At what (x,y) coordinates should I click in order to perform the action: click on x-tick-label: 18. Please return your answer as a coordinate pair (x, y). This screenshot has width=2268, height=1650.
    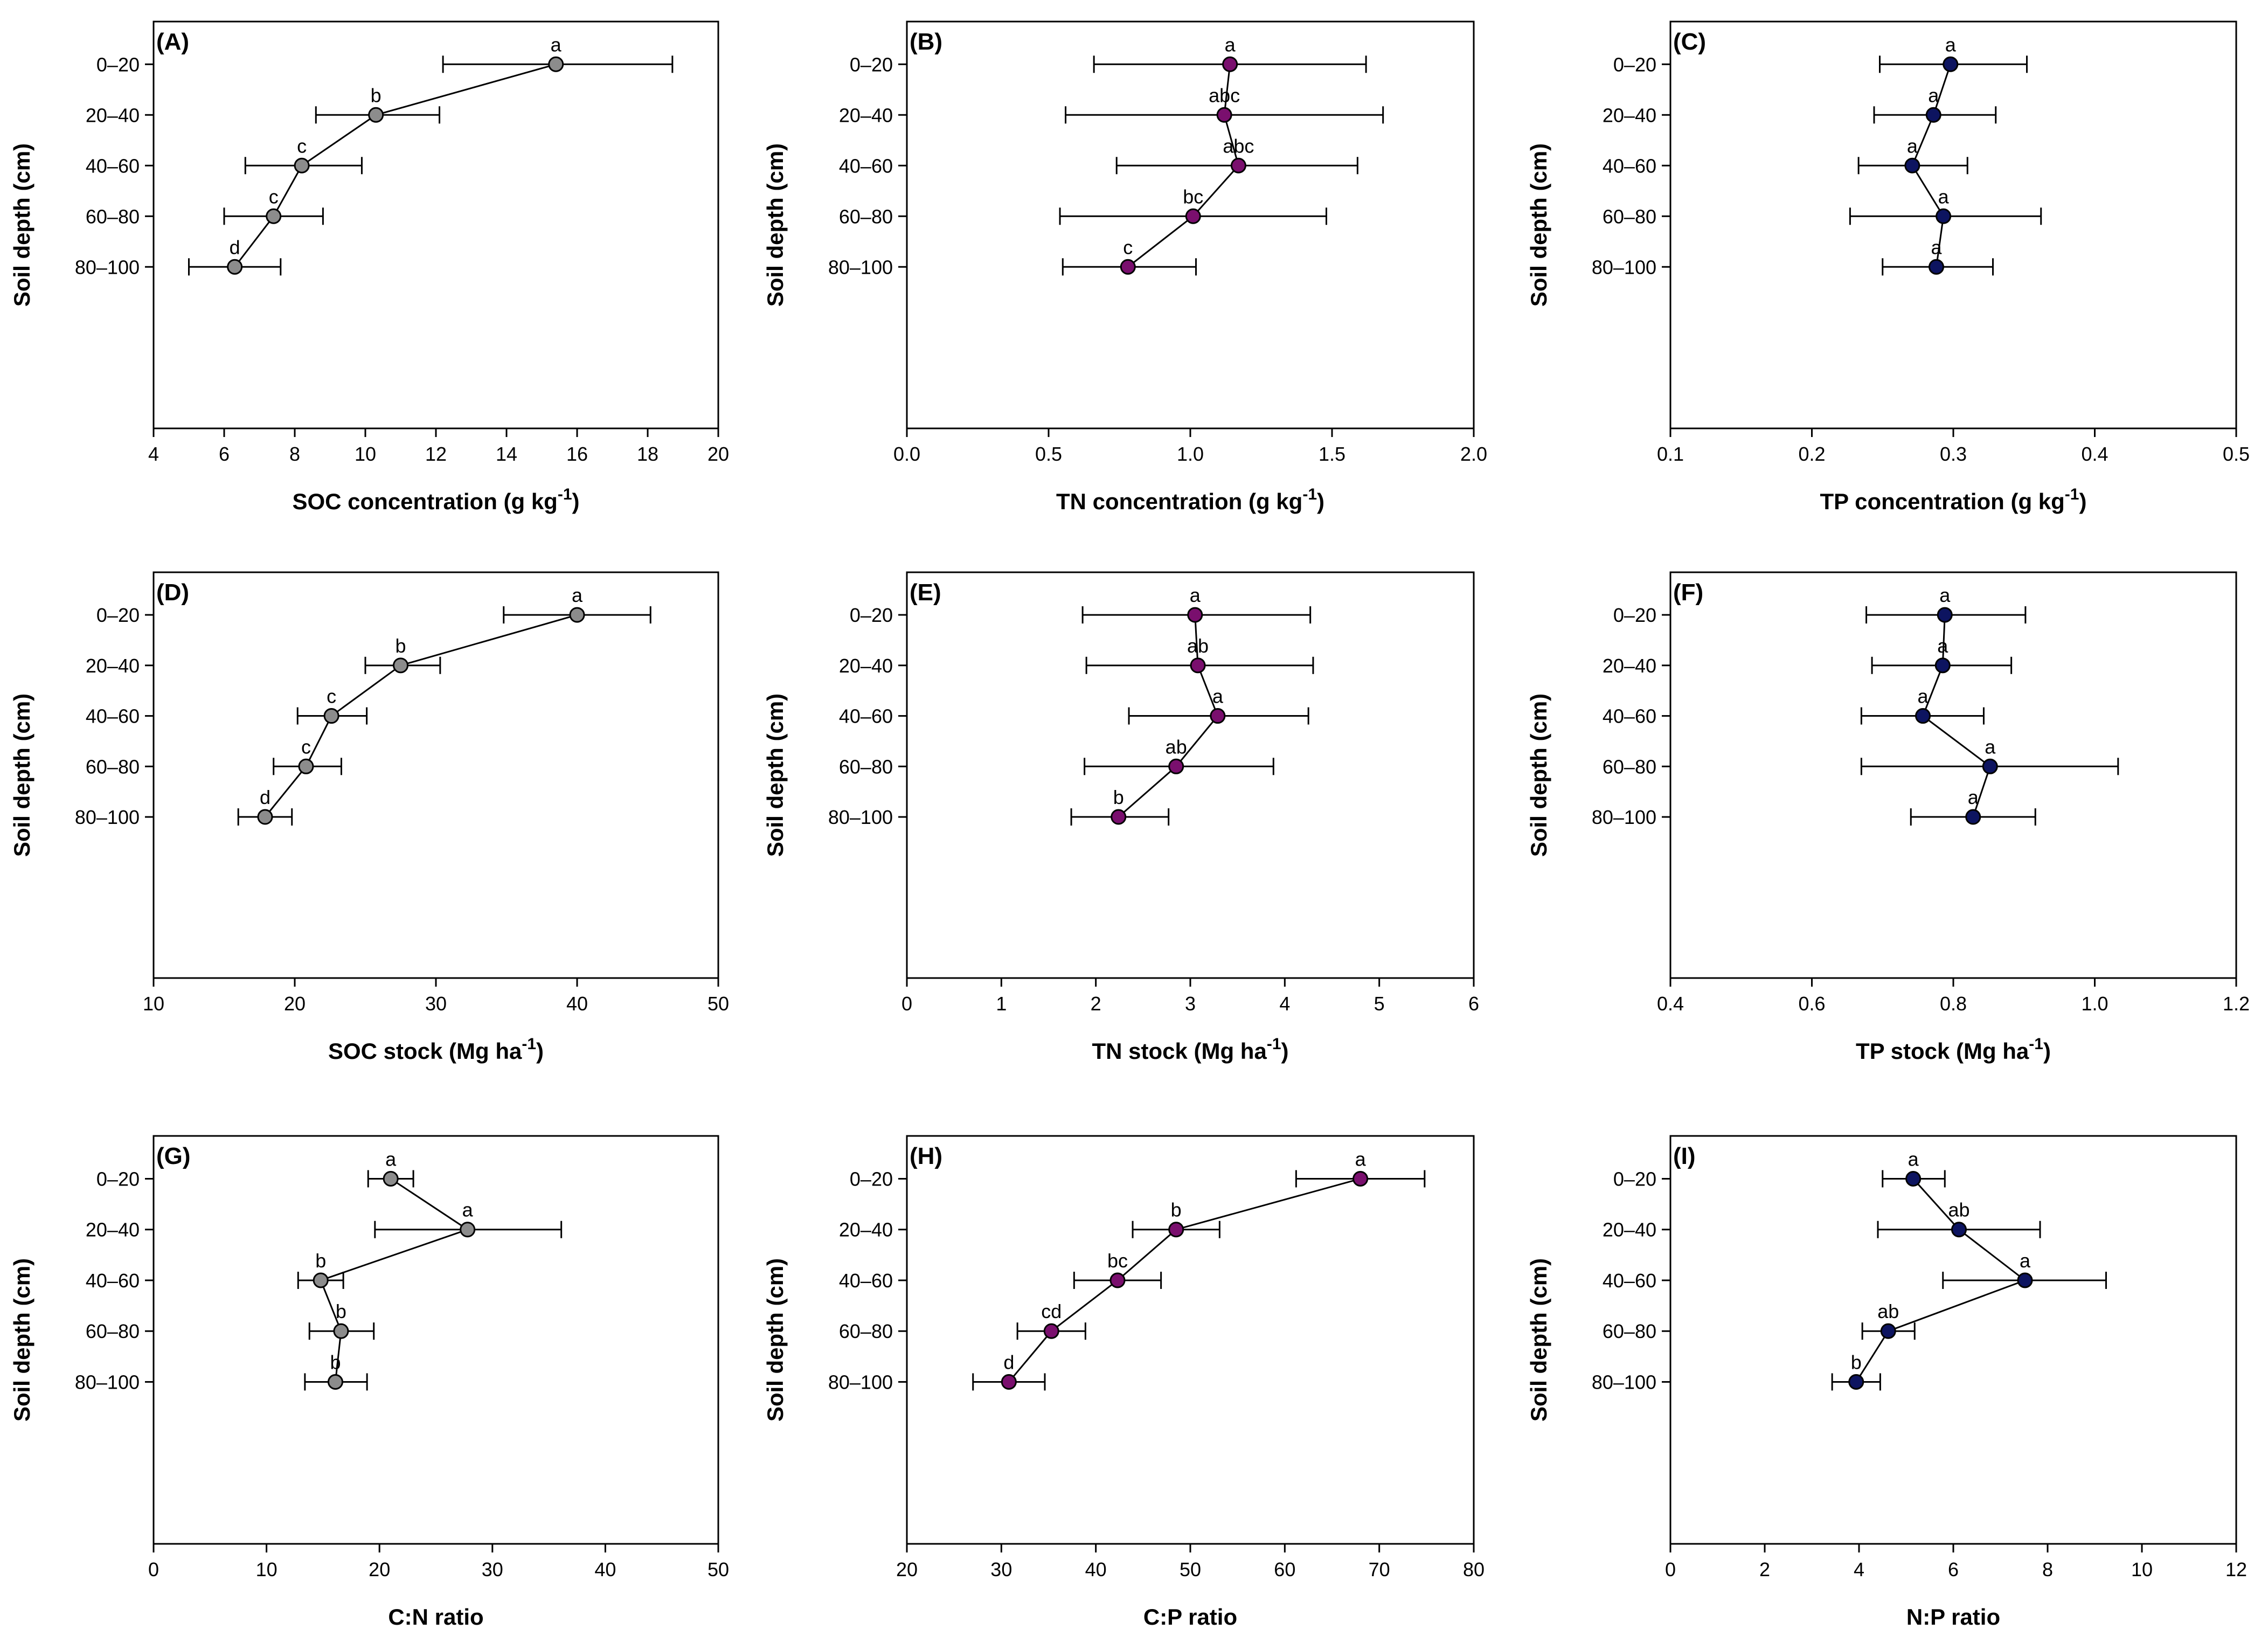
    Looking at the image, I should click on (647, 454).